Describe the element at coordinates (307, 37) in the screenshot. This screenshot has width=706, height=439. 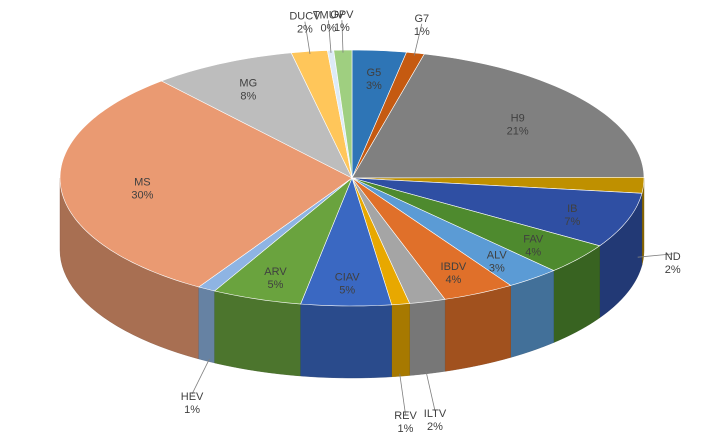
I see `leader-ducv` at that location.